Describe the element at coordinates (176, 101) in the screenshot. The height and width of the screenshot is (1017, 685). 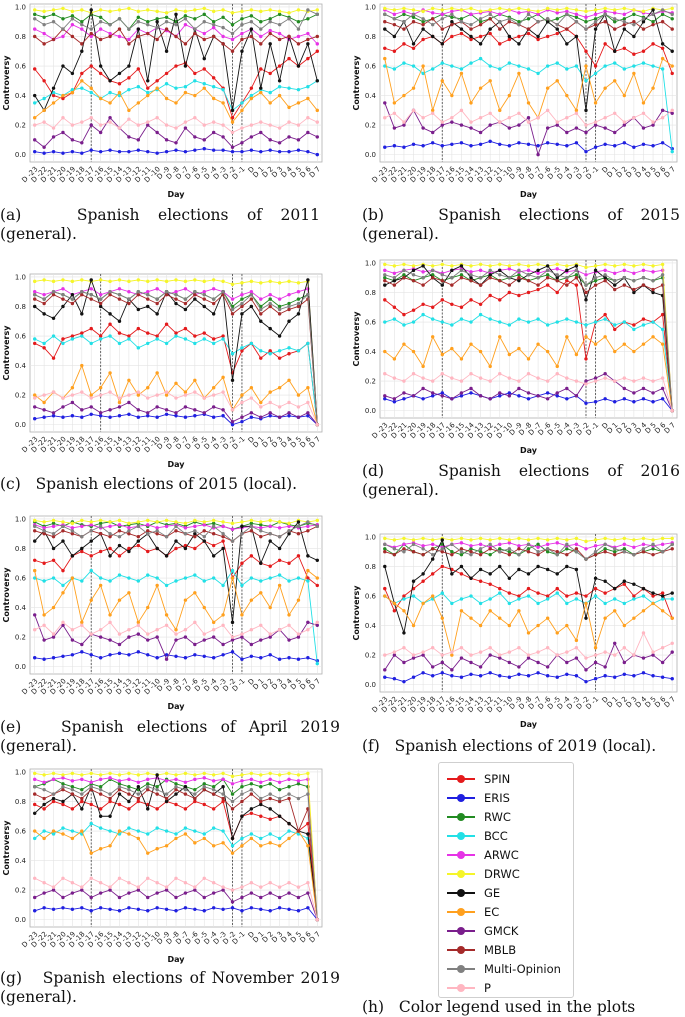
I see `series-ec` at that location.